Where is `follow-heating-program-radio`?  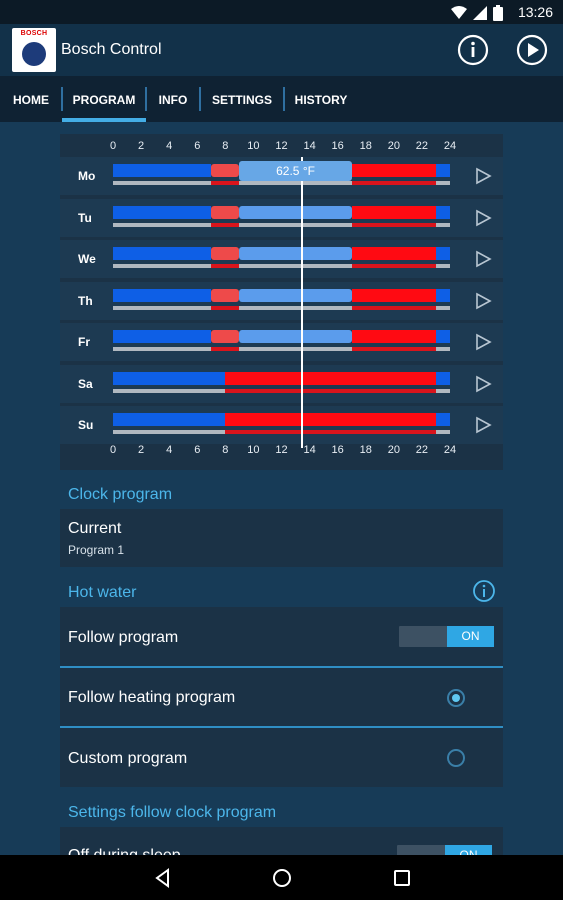 follow-heating-program-radio is located at coordinates (456, 698).